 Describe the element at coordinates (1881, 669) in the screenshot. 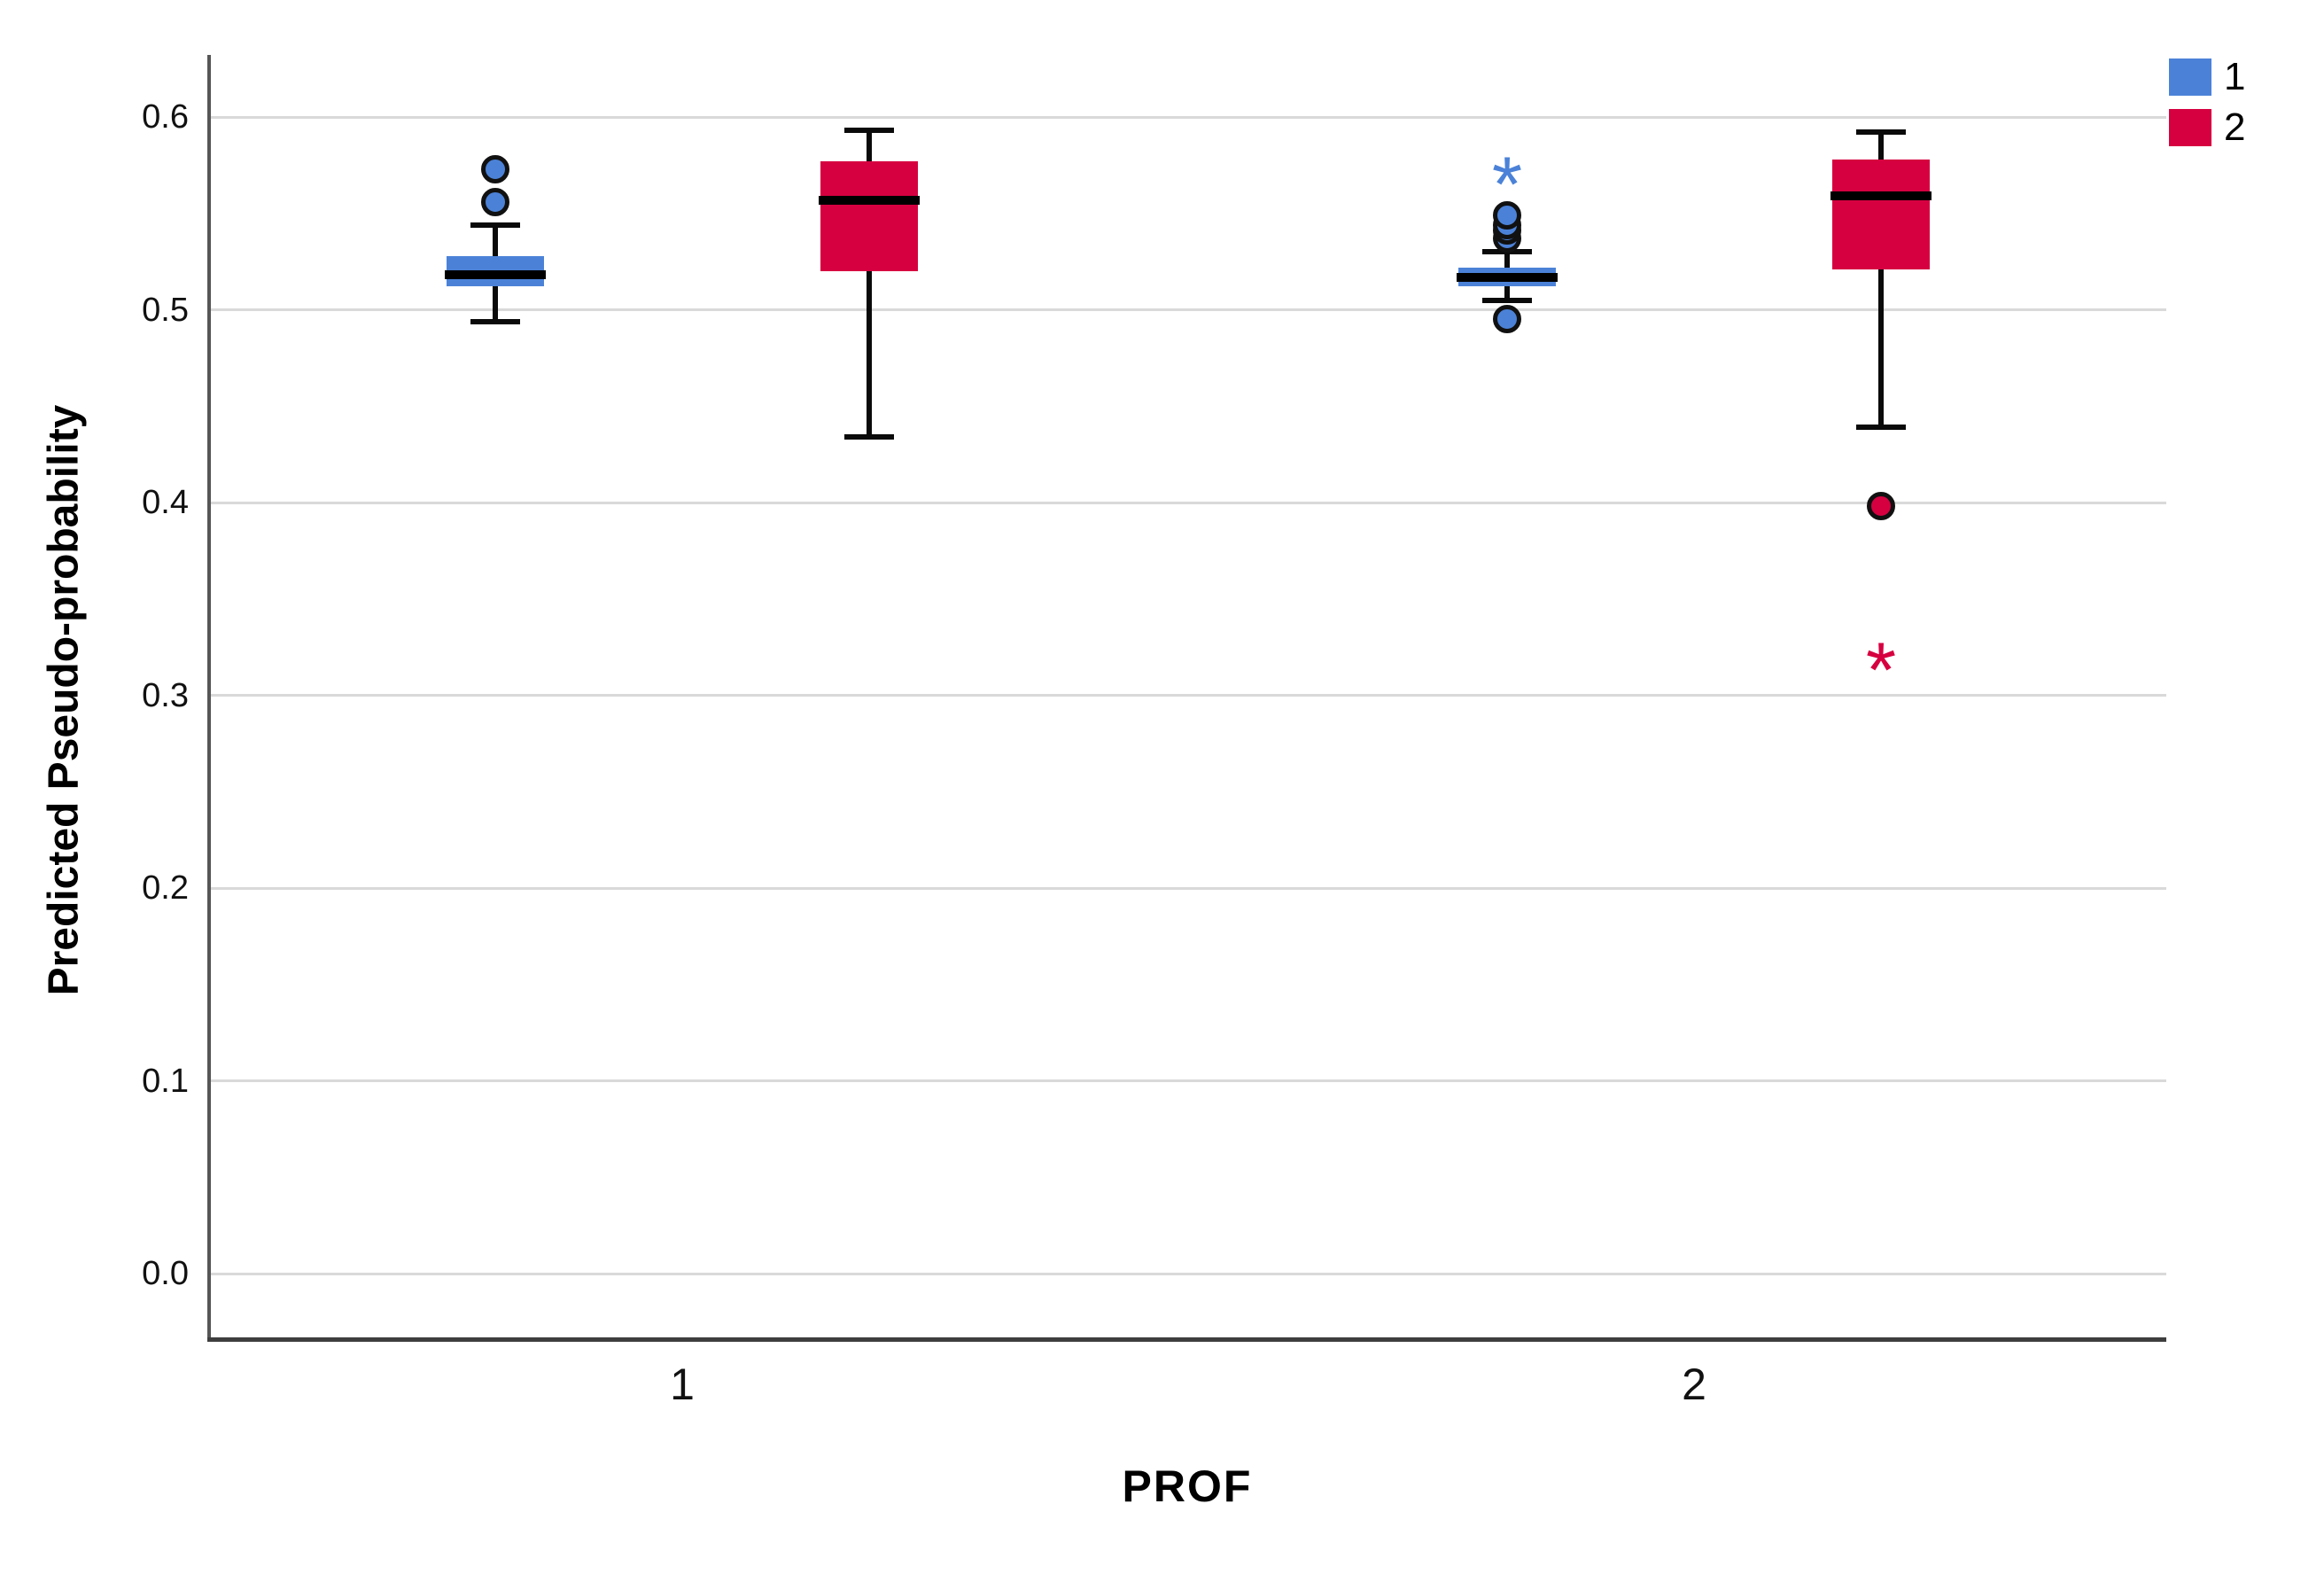

I see `extreme-asterisk-s2-prof2-0: *` at that location.